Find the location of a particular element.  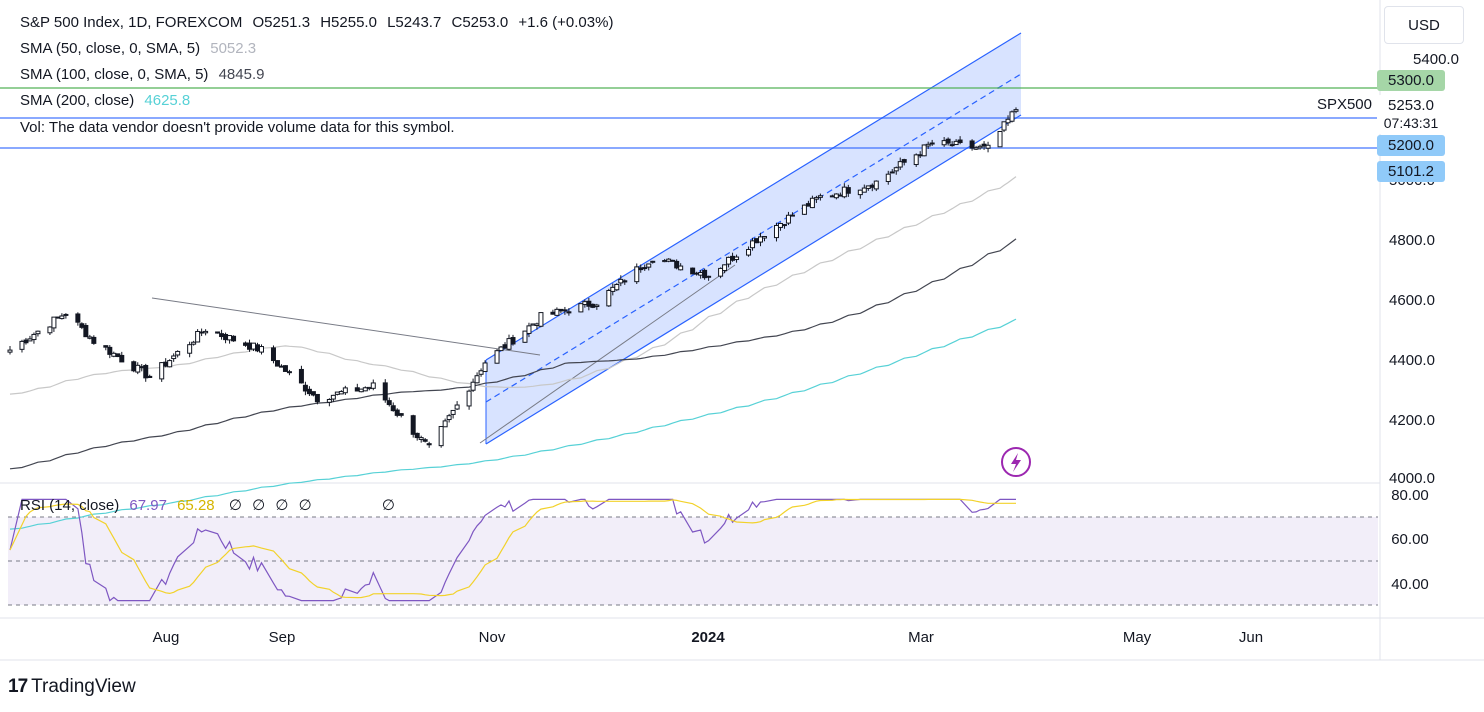

sma200-legend: SMA (200, close) 4625.8 is located at coordinates (108, 101).